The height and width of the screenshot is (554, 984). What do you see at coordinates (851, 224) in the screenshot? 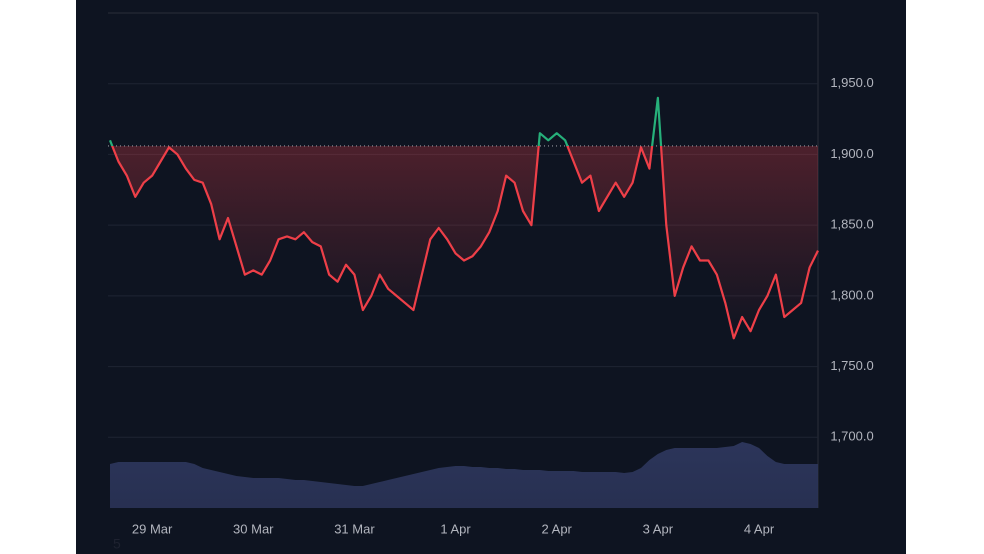
I see `y-tick-label: 1,850.0` at bounding box center [851, 224].